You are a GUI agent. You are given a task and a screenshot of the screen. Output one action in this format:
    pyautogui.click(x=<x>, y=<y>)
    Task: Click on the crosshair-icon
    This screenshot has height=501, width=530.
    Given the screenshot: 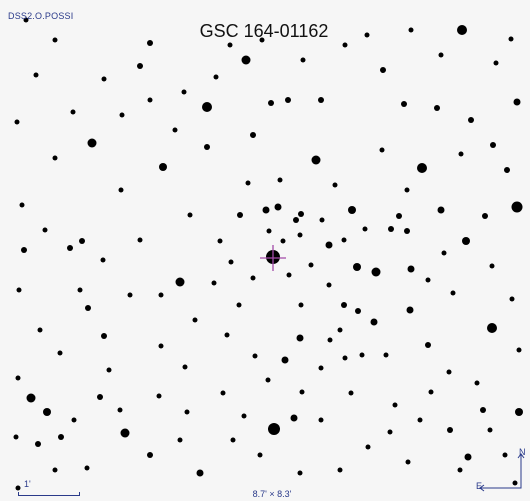 What is the action you would take?
    pyautogui.click(x=273, y=258)
    